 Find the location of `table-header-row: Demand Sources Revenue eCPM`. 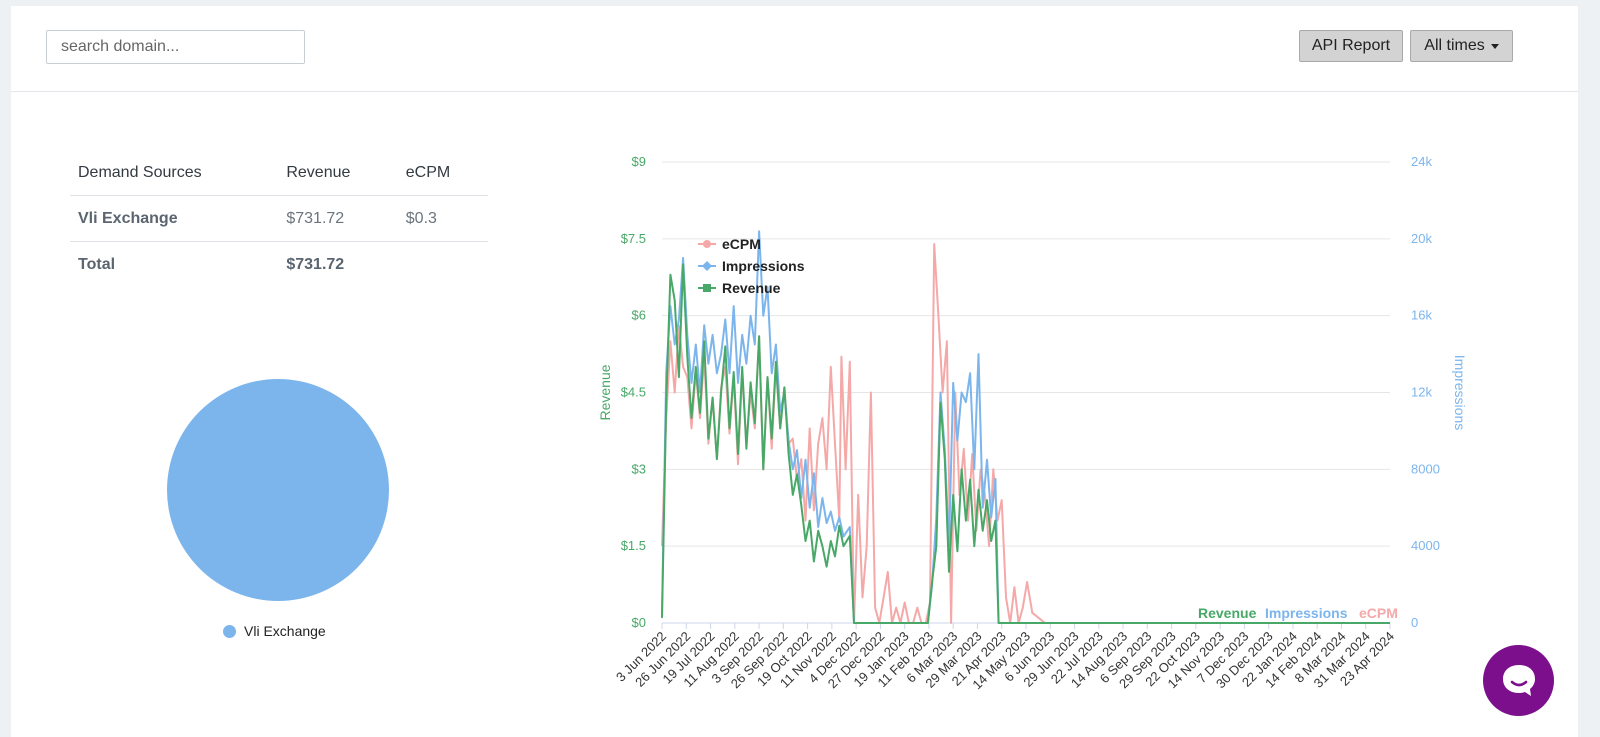

table-header-row: Demand Sources Revenue eCPM is located at coordinates (279, 173).